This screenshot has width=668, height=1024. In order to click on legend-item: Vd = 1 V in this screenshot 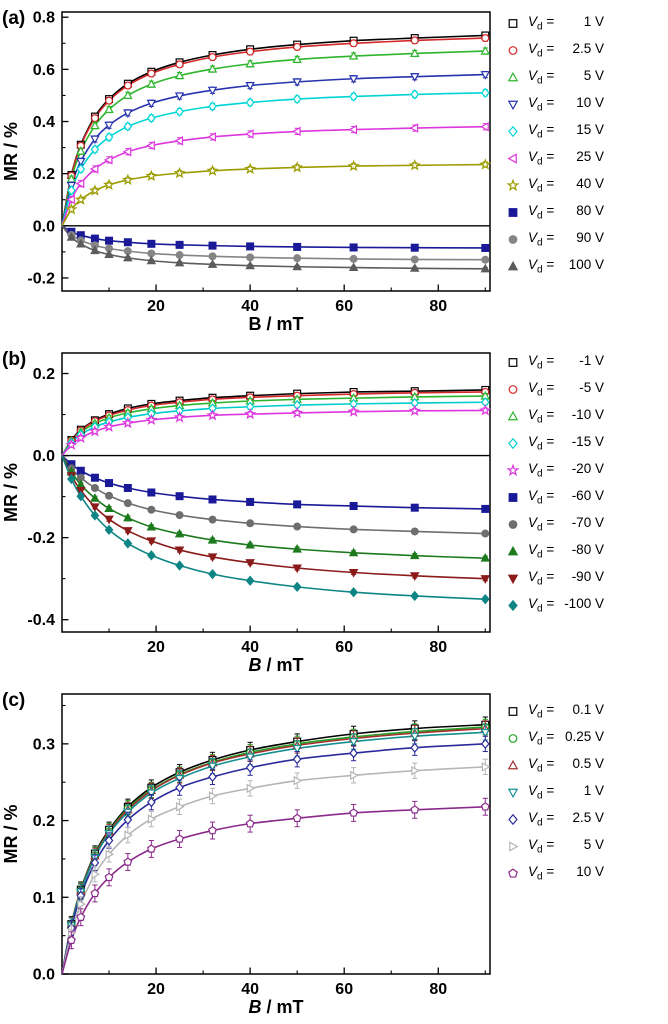, I will do `click(586, 23)`.